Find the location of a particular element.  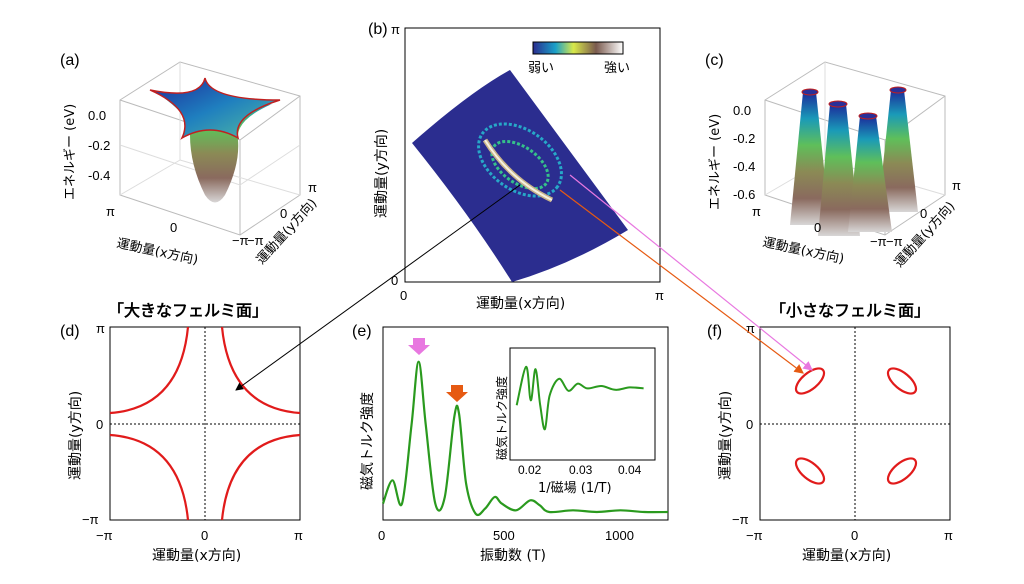

panel-c-pillars is located at coordinates (854, 161).